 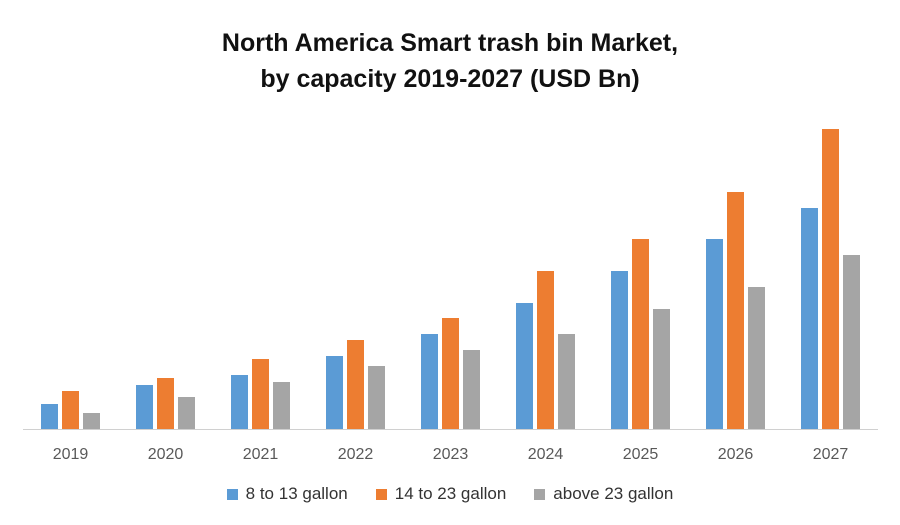 I want to click on x-tick-label: 2025, so click(x=641, y=454).